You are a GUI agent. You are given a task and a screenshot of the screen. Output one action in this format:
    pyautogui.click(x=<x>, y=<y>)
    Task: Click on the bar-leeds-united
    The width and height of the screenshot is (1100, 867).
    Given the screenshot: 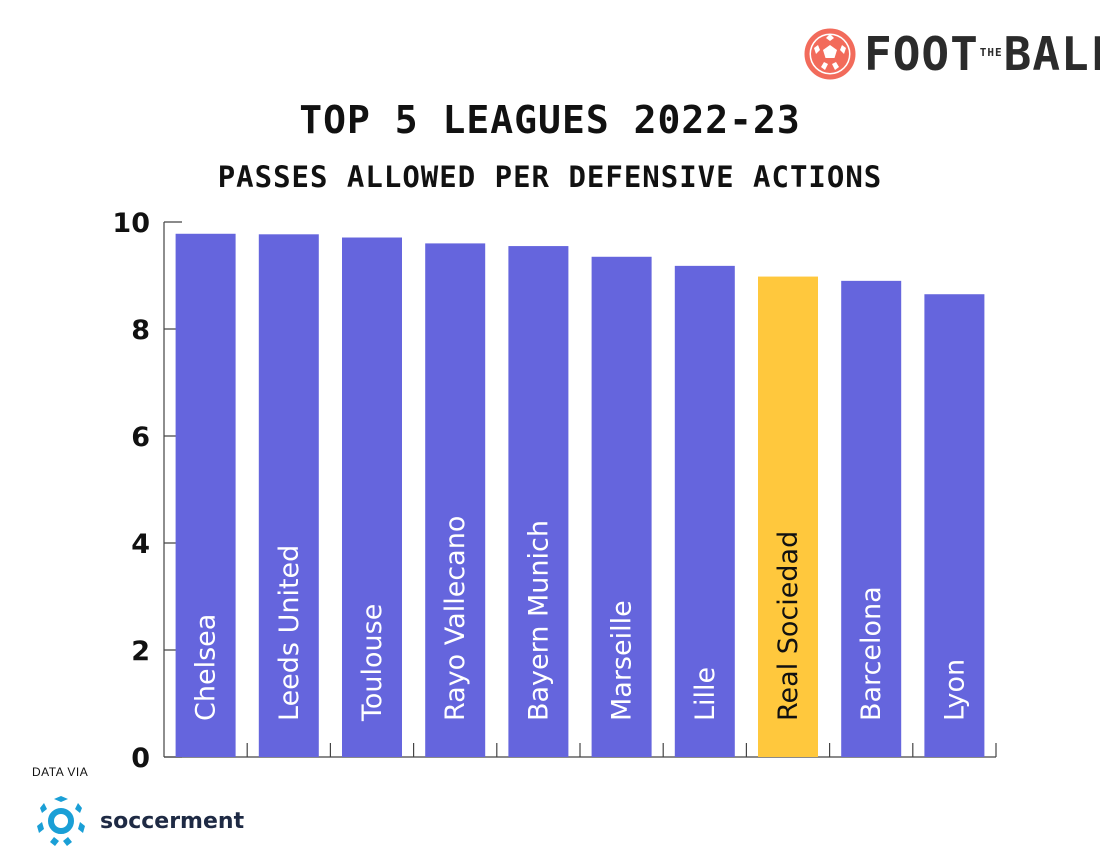 What is the action you would take?
    pyautogui.click(x=288, y=495)
    